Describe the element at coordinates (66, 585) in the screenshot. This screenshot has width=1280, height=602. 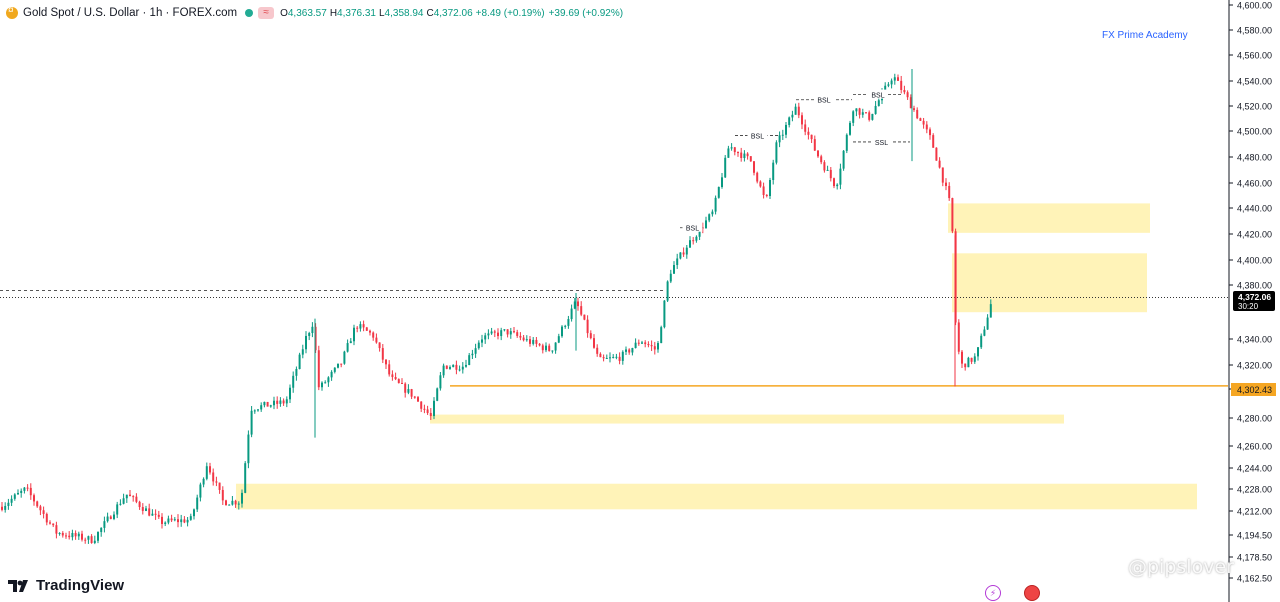
I see `tradingview-logo: TradingView` at that location.